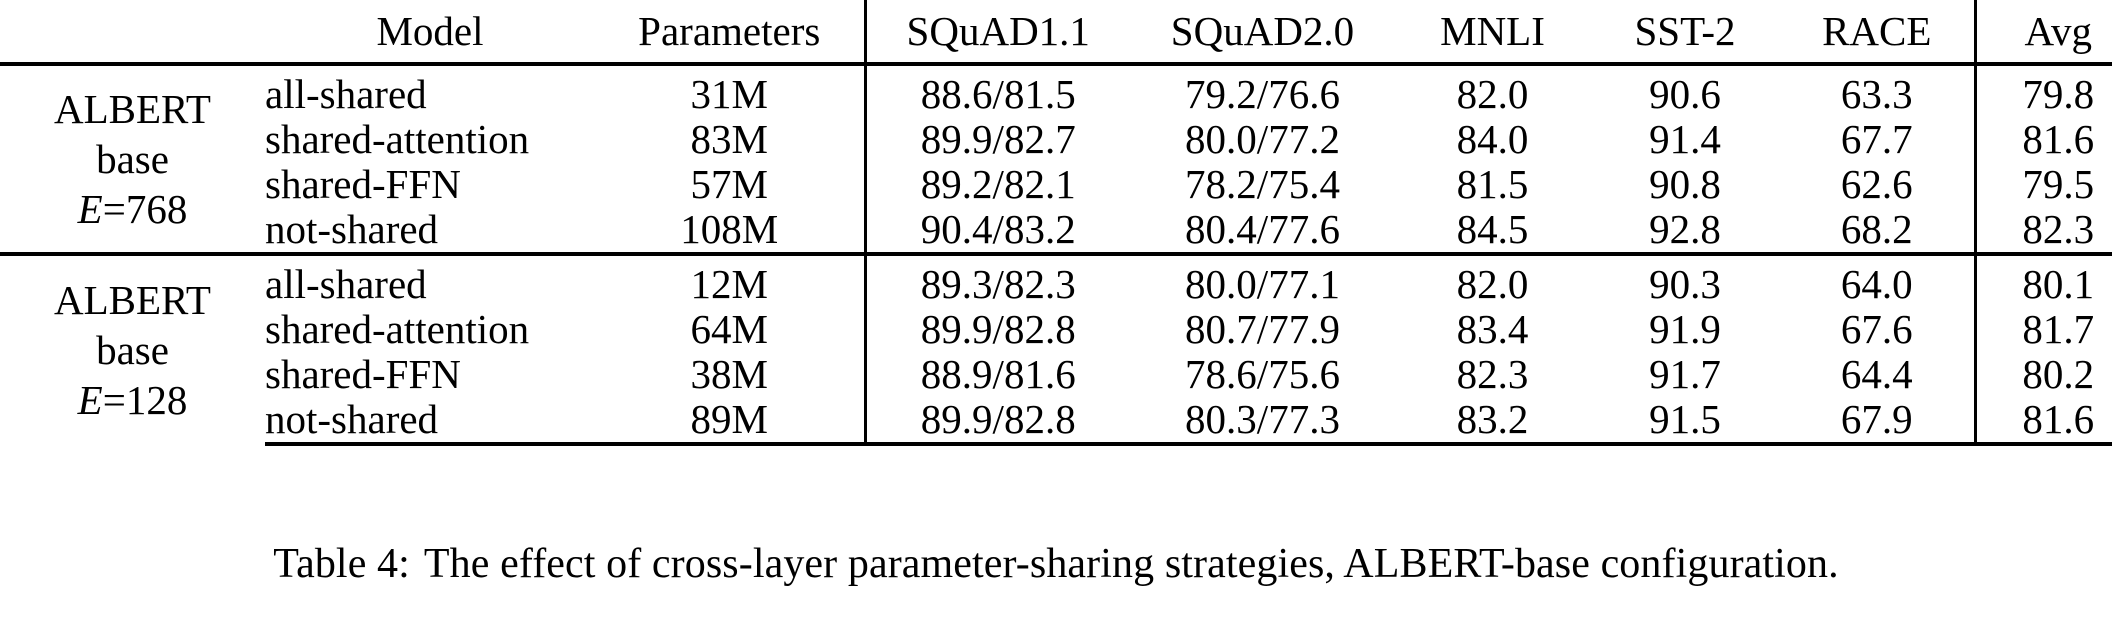  I want to click on column-header-avg: Avg, so click(2042, 32).